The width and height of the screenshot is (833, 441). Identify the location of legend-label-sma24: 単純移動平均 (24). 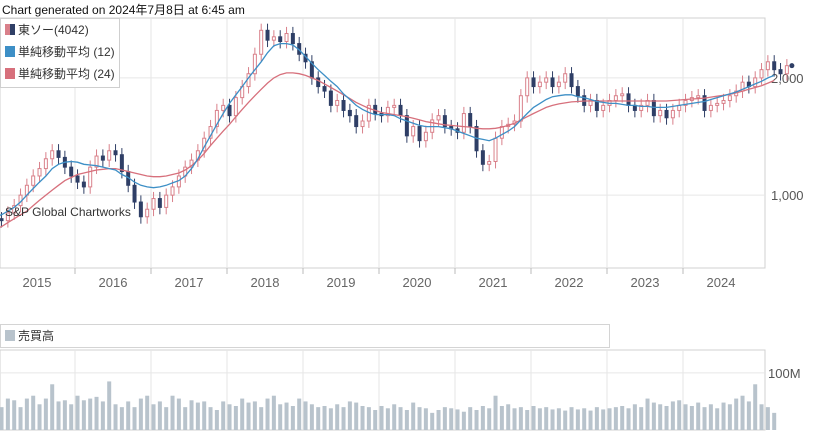
(66, 74).